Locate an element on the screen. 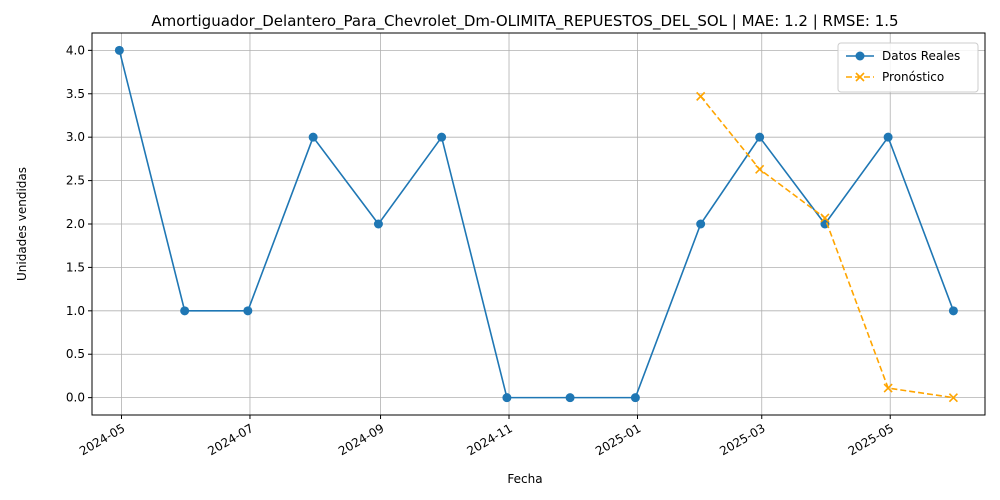 This screenshot has height=500, width=1000. x-tick-label: 2024-07 is located at coordinates (230, 439).